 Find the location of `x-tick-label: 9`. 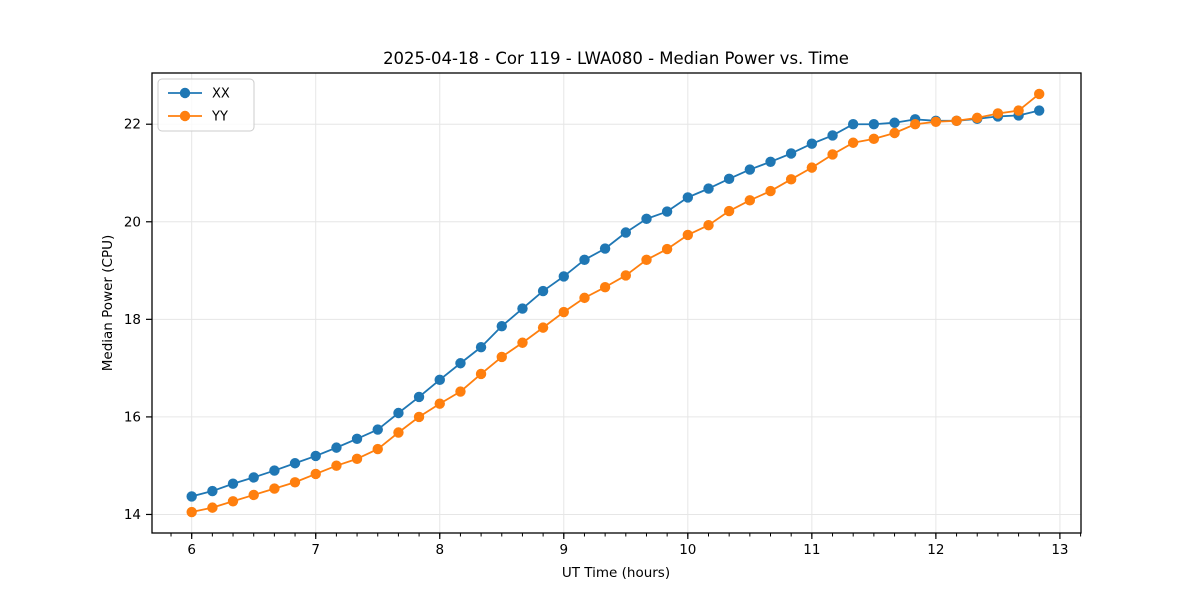

x-tick-label: 9 is located at coordinates (563, 550).